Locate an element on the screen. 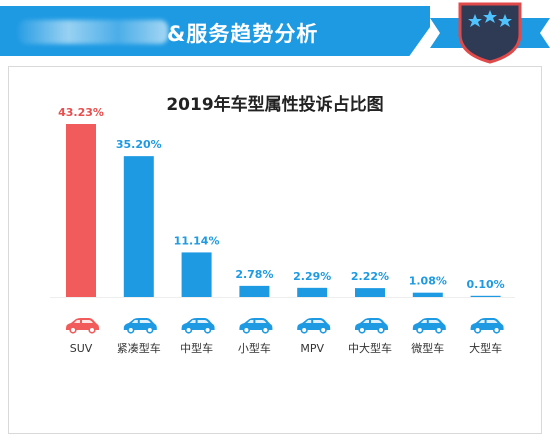  ribbon-left is located at coordinates (447, 33).